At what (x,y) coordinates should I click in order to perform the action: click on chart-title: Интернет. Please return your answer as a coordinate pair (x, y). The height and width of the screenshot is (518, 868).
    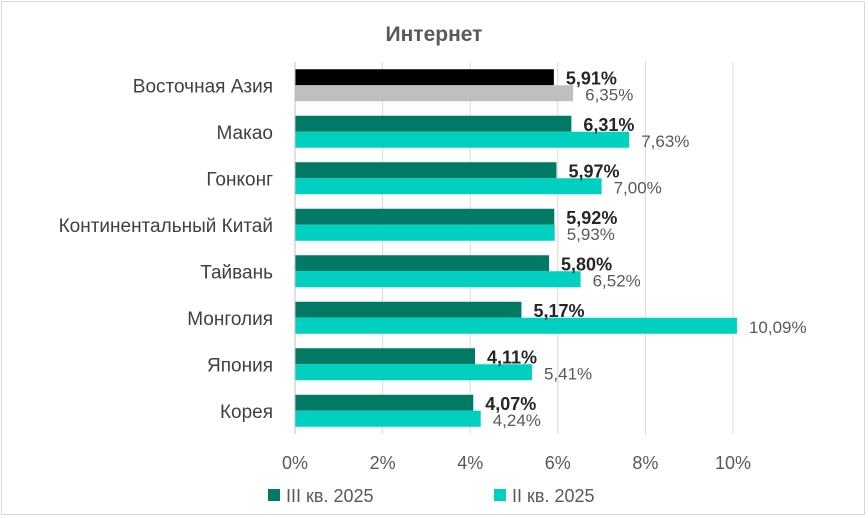
    Looking at the image, I should click on (434, 34).